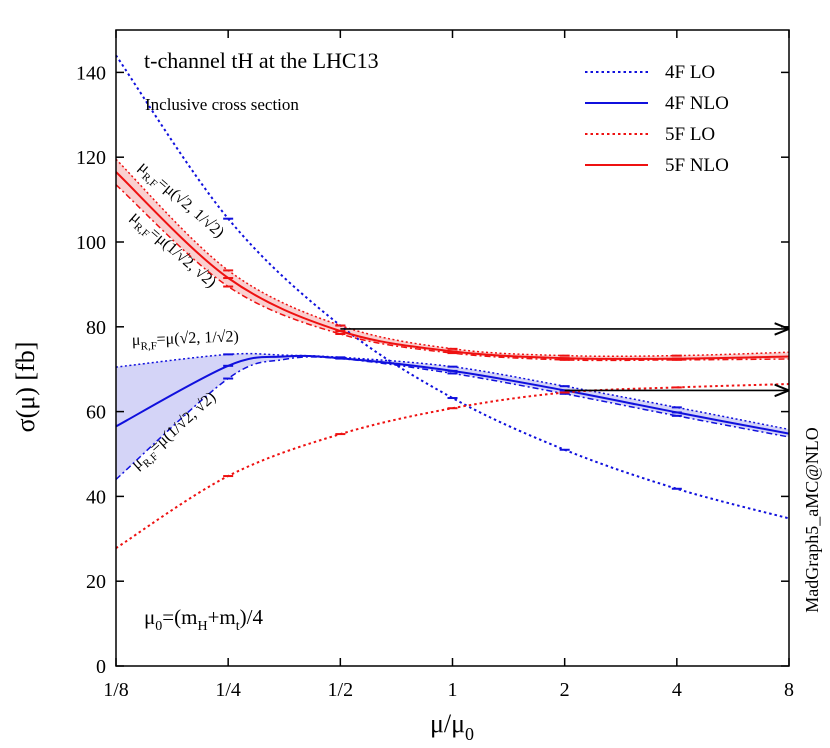 This screenshot has height=748, width=830. What do you see at coordinates (564, 359) in the screenshot?
I see `arrows-layer` at bounding box center [564, 359].